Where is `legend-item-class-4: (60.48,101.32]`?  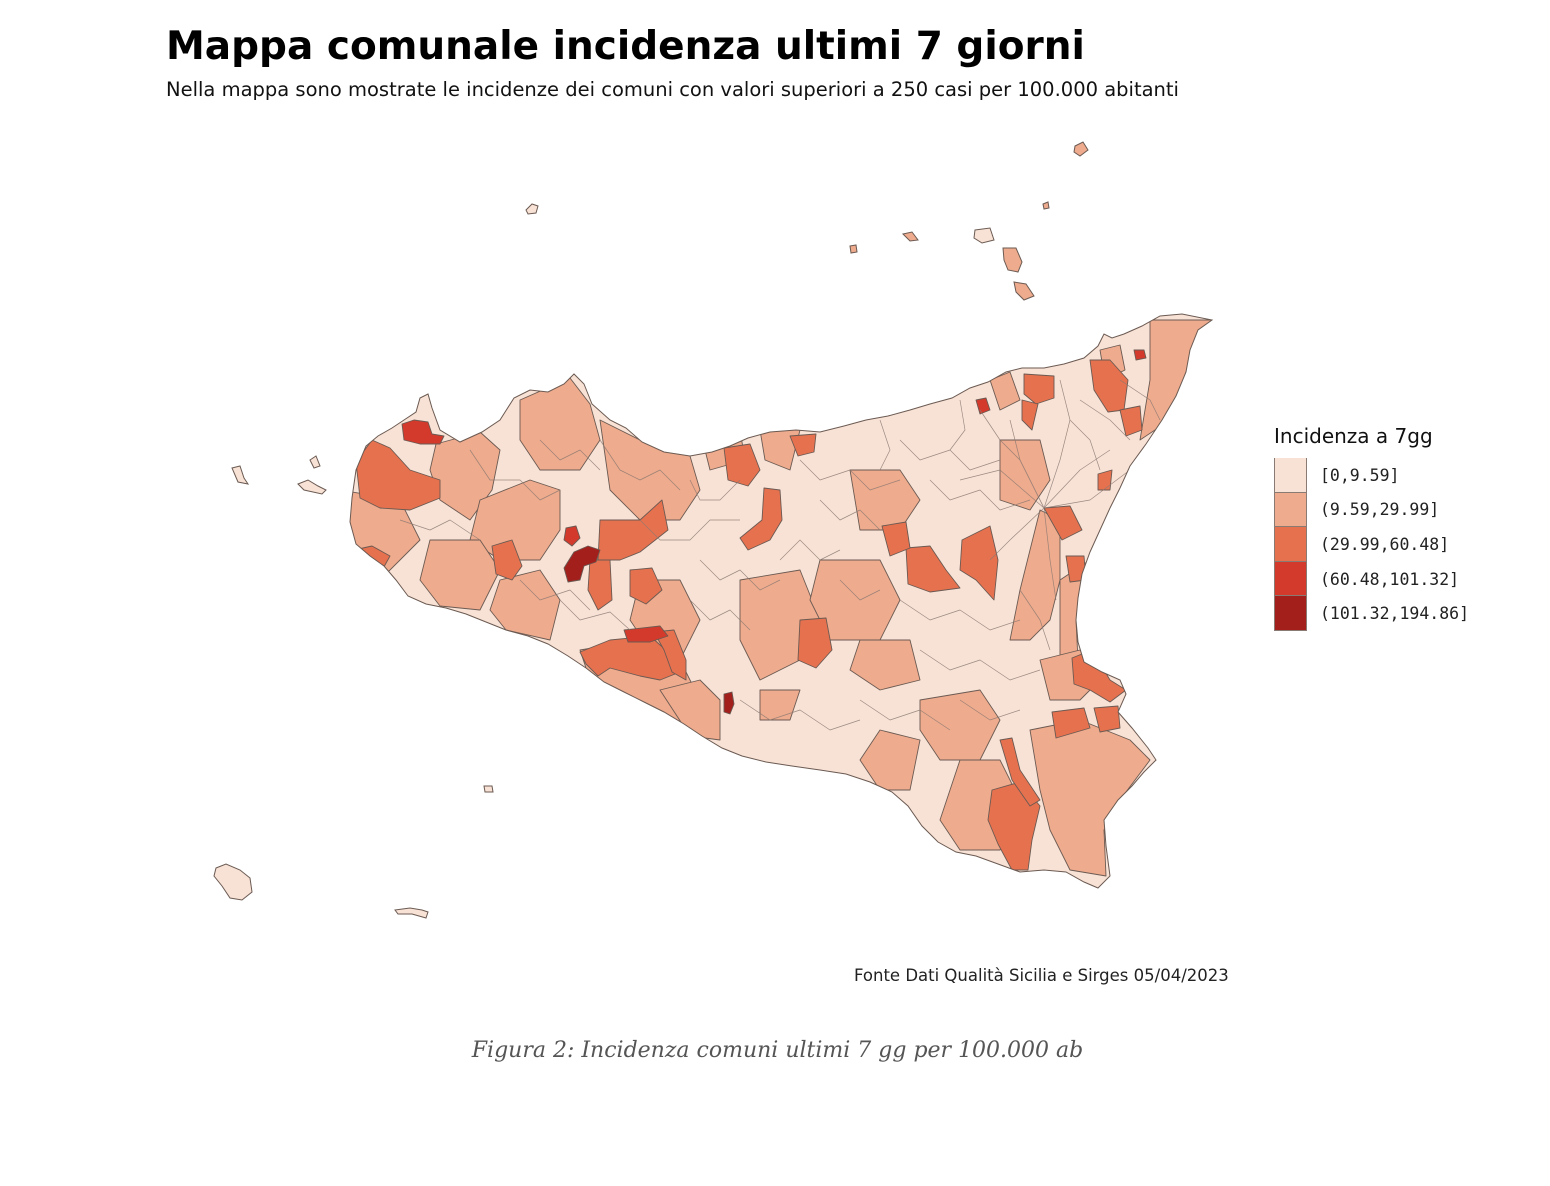
legend-item-class-4: (60.48,101.32] is located at coordinates (1371, 579).